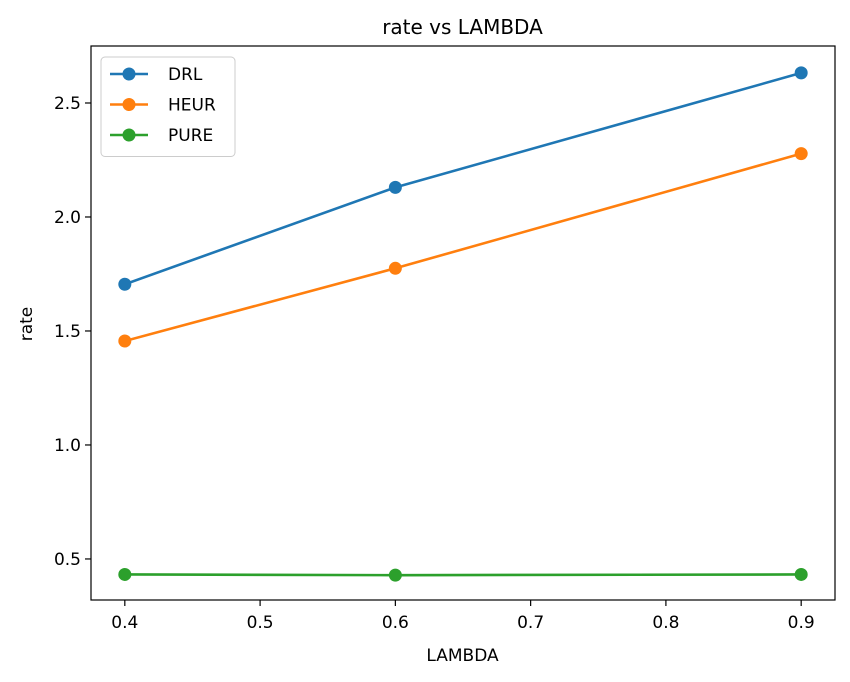 The height and width of the screenshot is (682, 850). What do you see at coordinates (530, 623) in the screenshot?
I see `x-tick-label: 0.7` at bounding box center [530, 623].